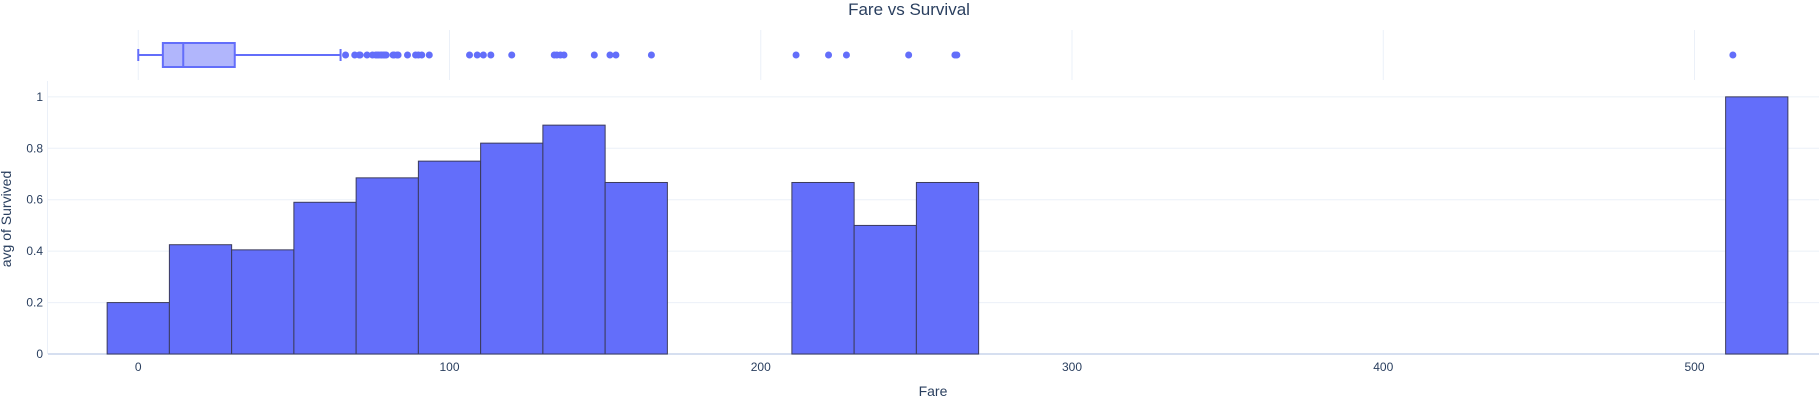 This screenshot has height=405, width=1819. What do you see at coordinates (34, 148) in the screenshot?
I see `y-tick-label: 0.8` at bounding box center [34, 148].